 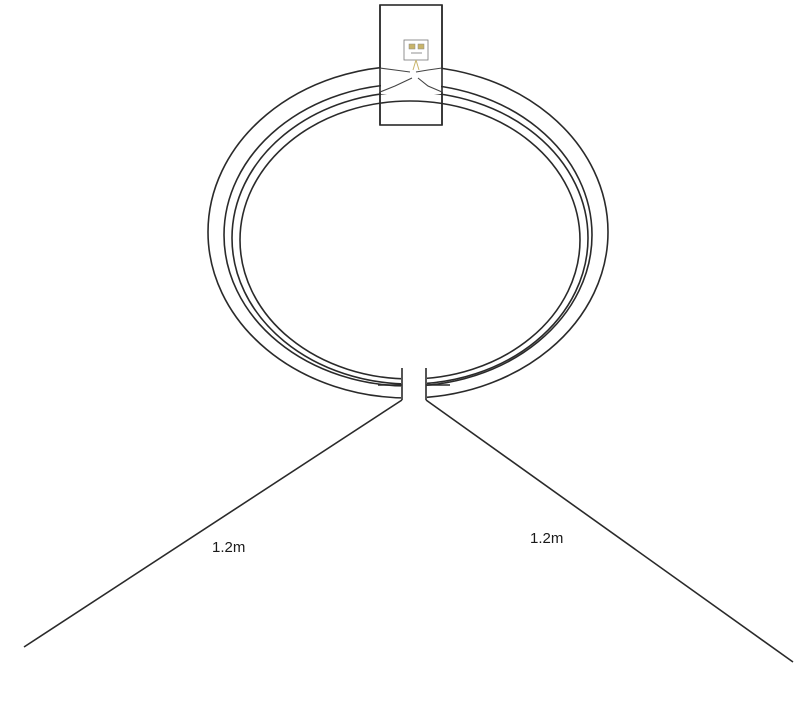 What do you see at coordinates (396, 85) in the screenshot?
I see `feed-trace-left-bottom` at bounding box center [396, 85].